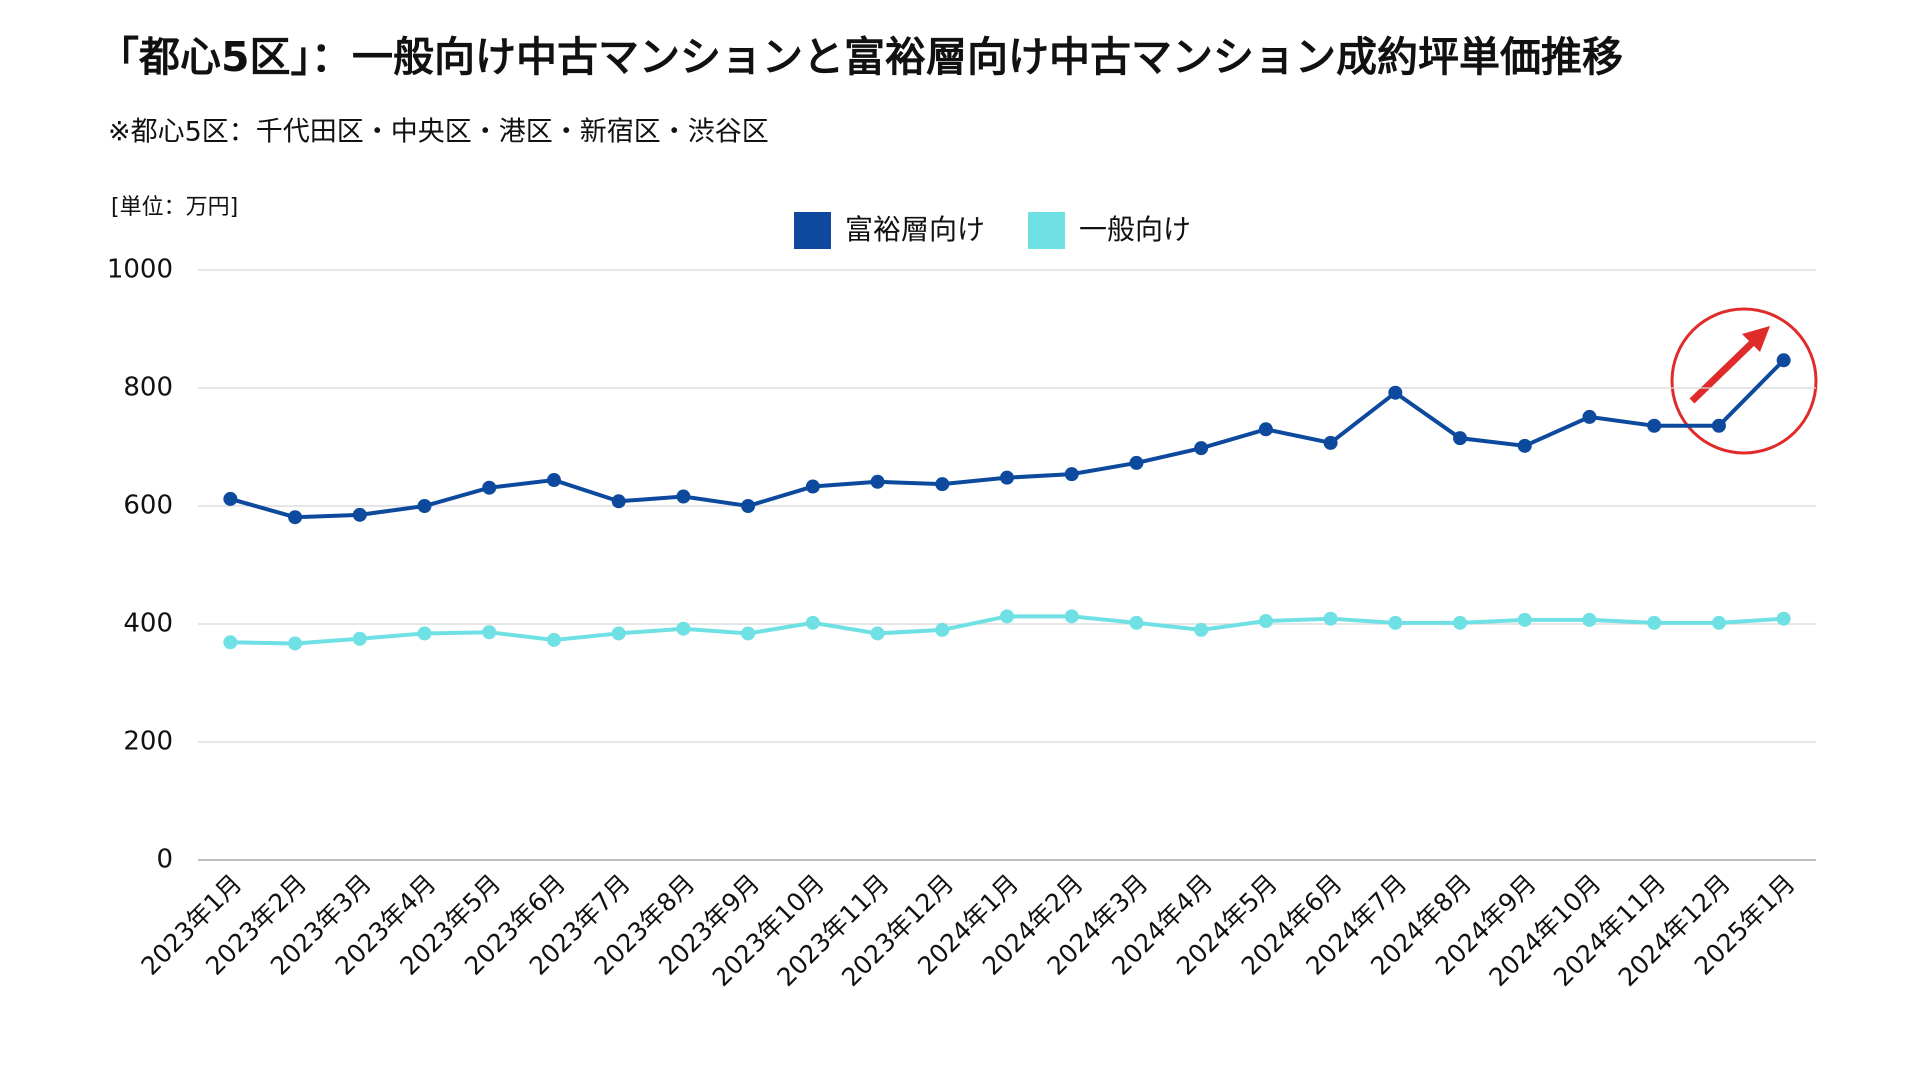 The width and height of the screenshot is (1920, 1084). What do you see at coordinates (164, 860) in the screenshot?
I see `y-tick-label: 0` at bounding box center [164, 860].